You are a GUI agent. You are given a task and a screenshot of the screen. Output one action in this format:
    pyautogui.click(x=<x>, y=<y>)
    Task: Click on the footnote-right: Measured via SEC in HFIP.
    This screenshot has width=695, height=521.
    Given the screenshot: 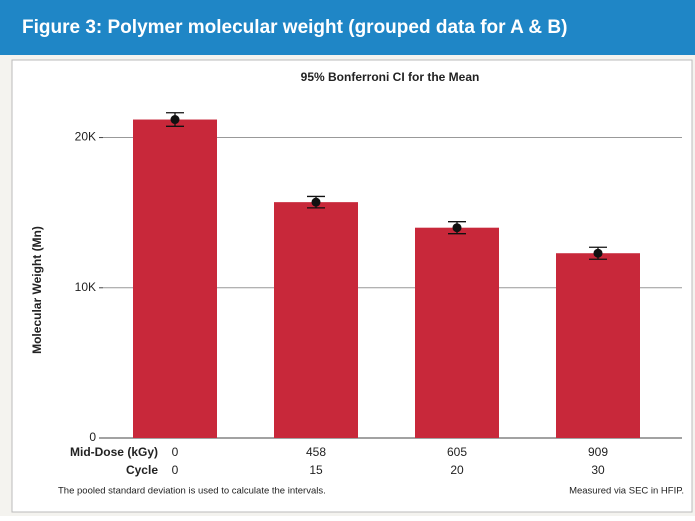 What is the action you would take?
    pyautogui.click(x=626, y=491)
    